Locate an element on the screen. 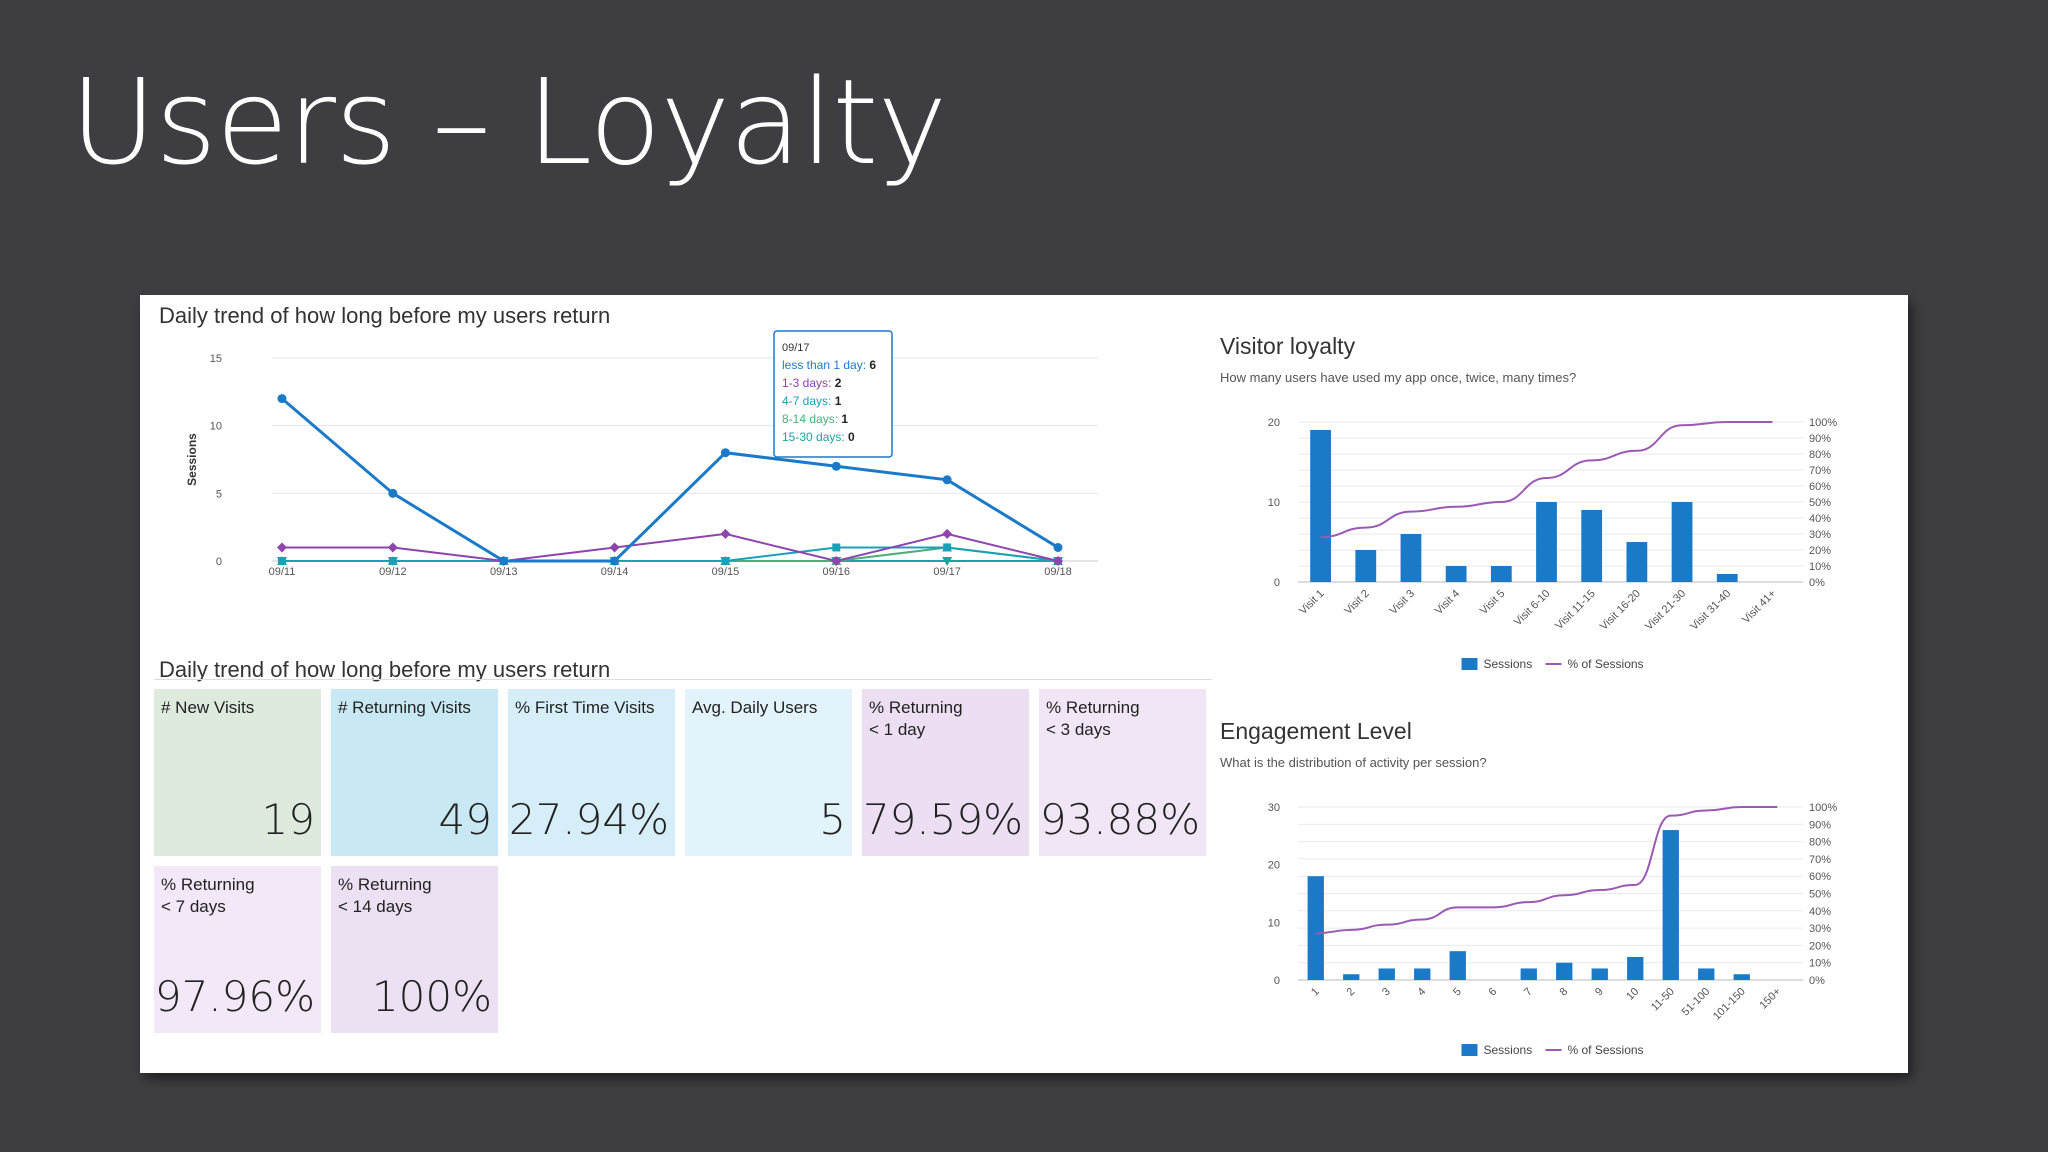 Image resolution: width=2048 pixels, height=1152 pixels. loyalty-legend-label: Sessions is located at coordinates (1508, 664).